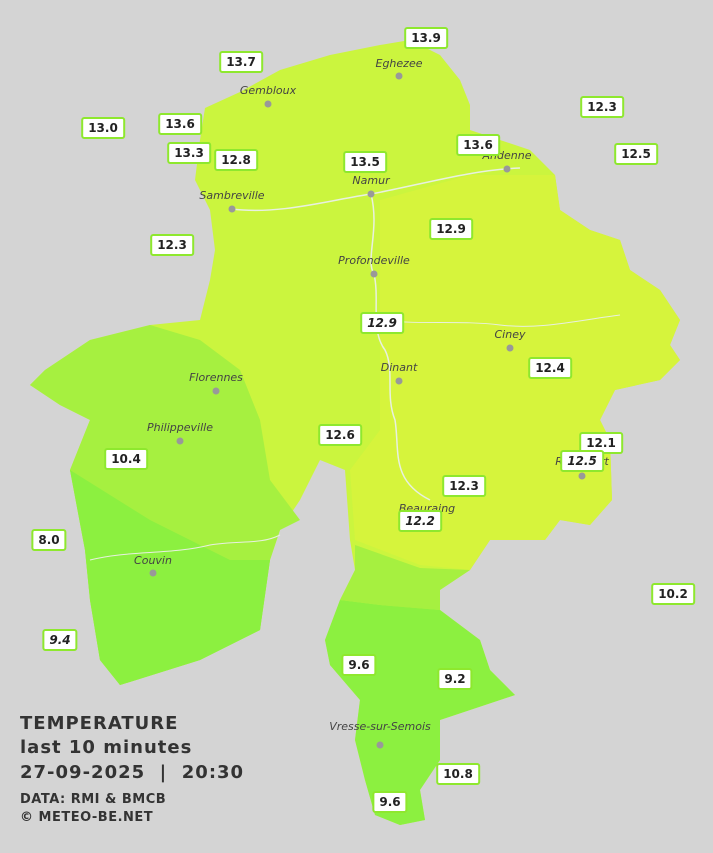 The height and width of the screenshot is (853, 713). I want to click on legend-subtitle: last 10 minutes, so click(106, 747).